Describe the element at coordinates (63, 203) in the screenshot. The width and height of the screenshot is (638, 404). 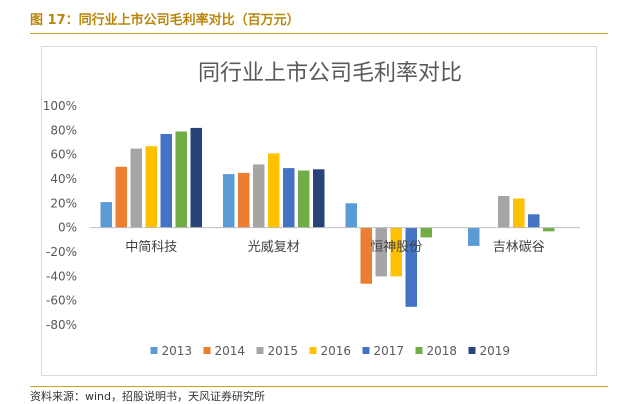
I see `y-tick-label: 20%` at that location.